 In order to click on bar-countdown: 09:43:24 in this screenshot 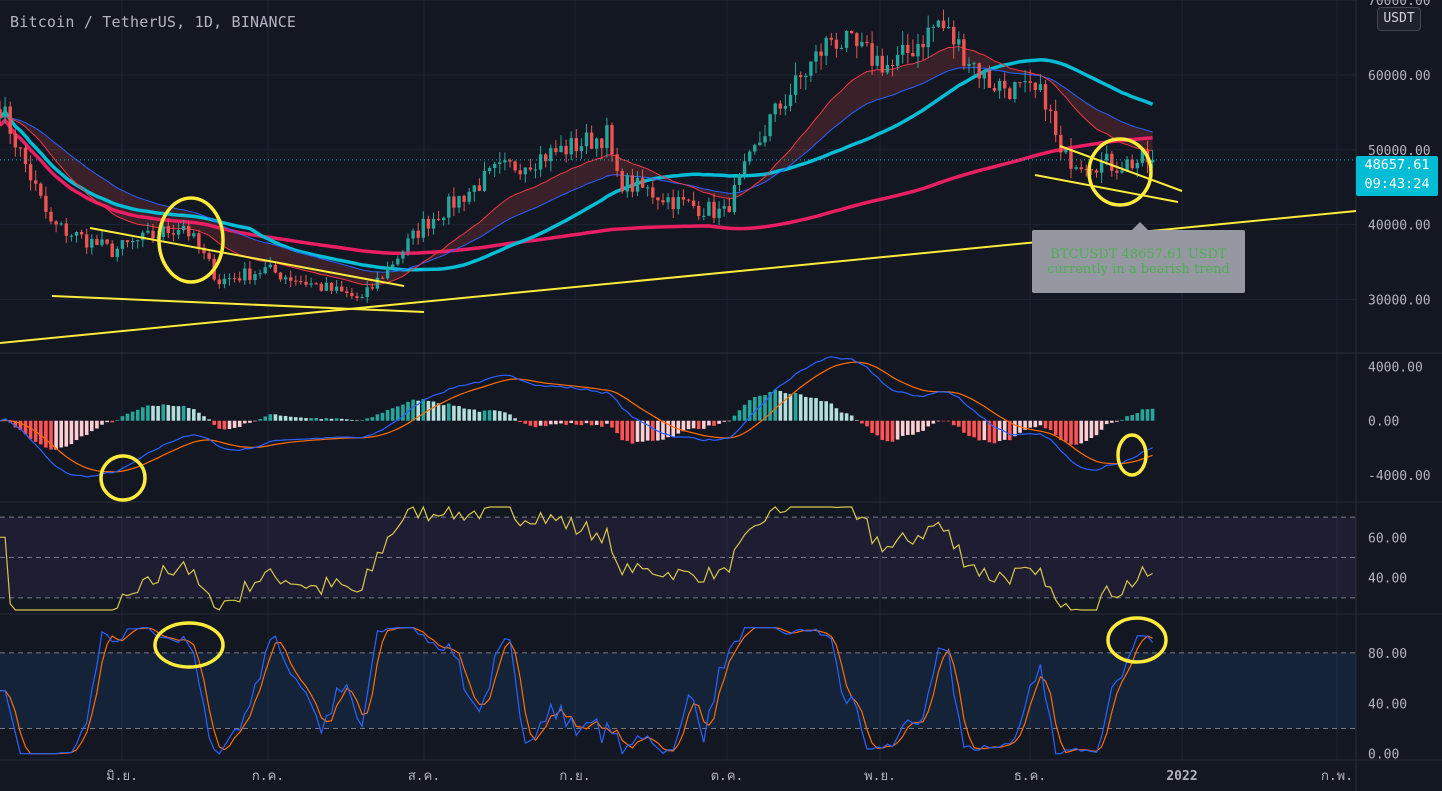, I will do `click(1397, 184)`.